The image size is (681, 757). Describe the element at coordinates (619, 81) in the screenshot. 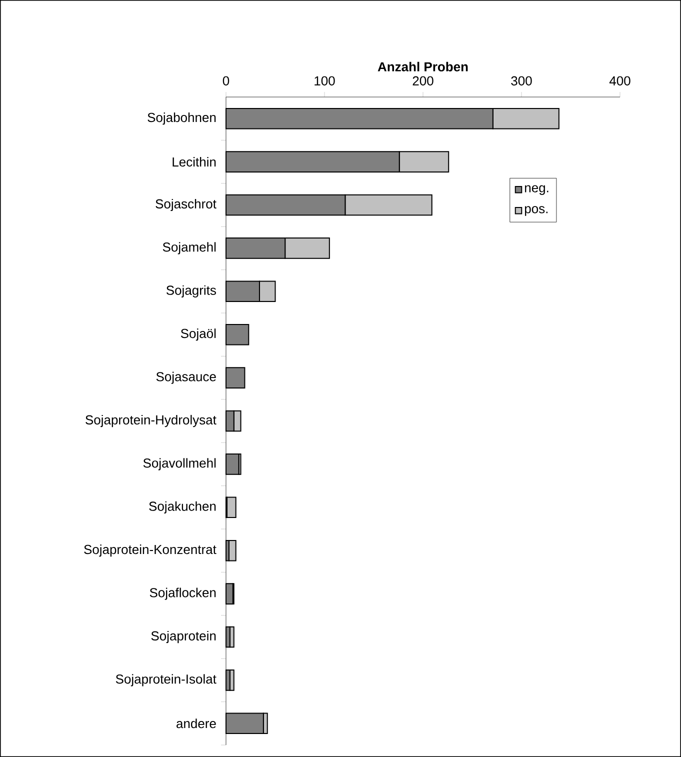

I see `x-tick-label: 400` at that location.